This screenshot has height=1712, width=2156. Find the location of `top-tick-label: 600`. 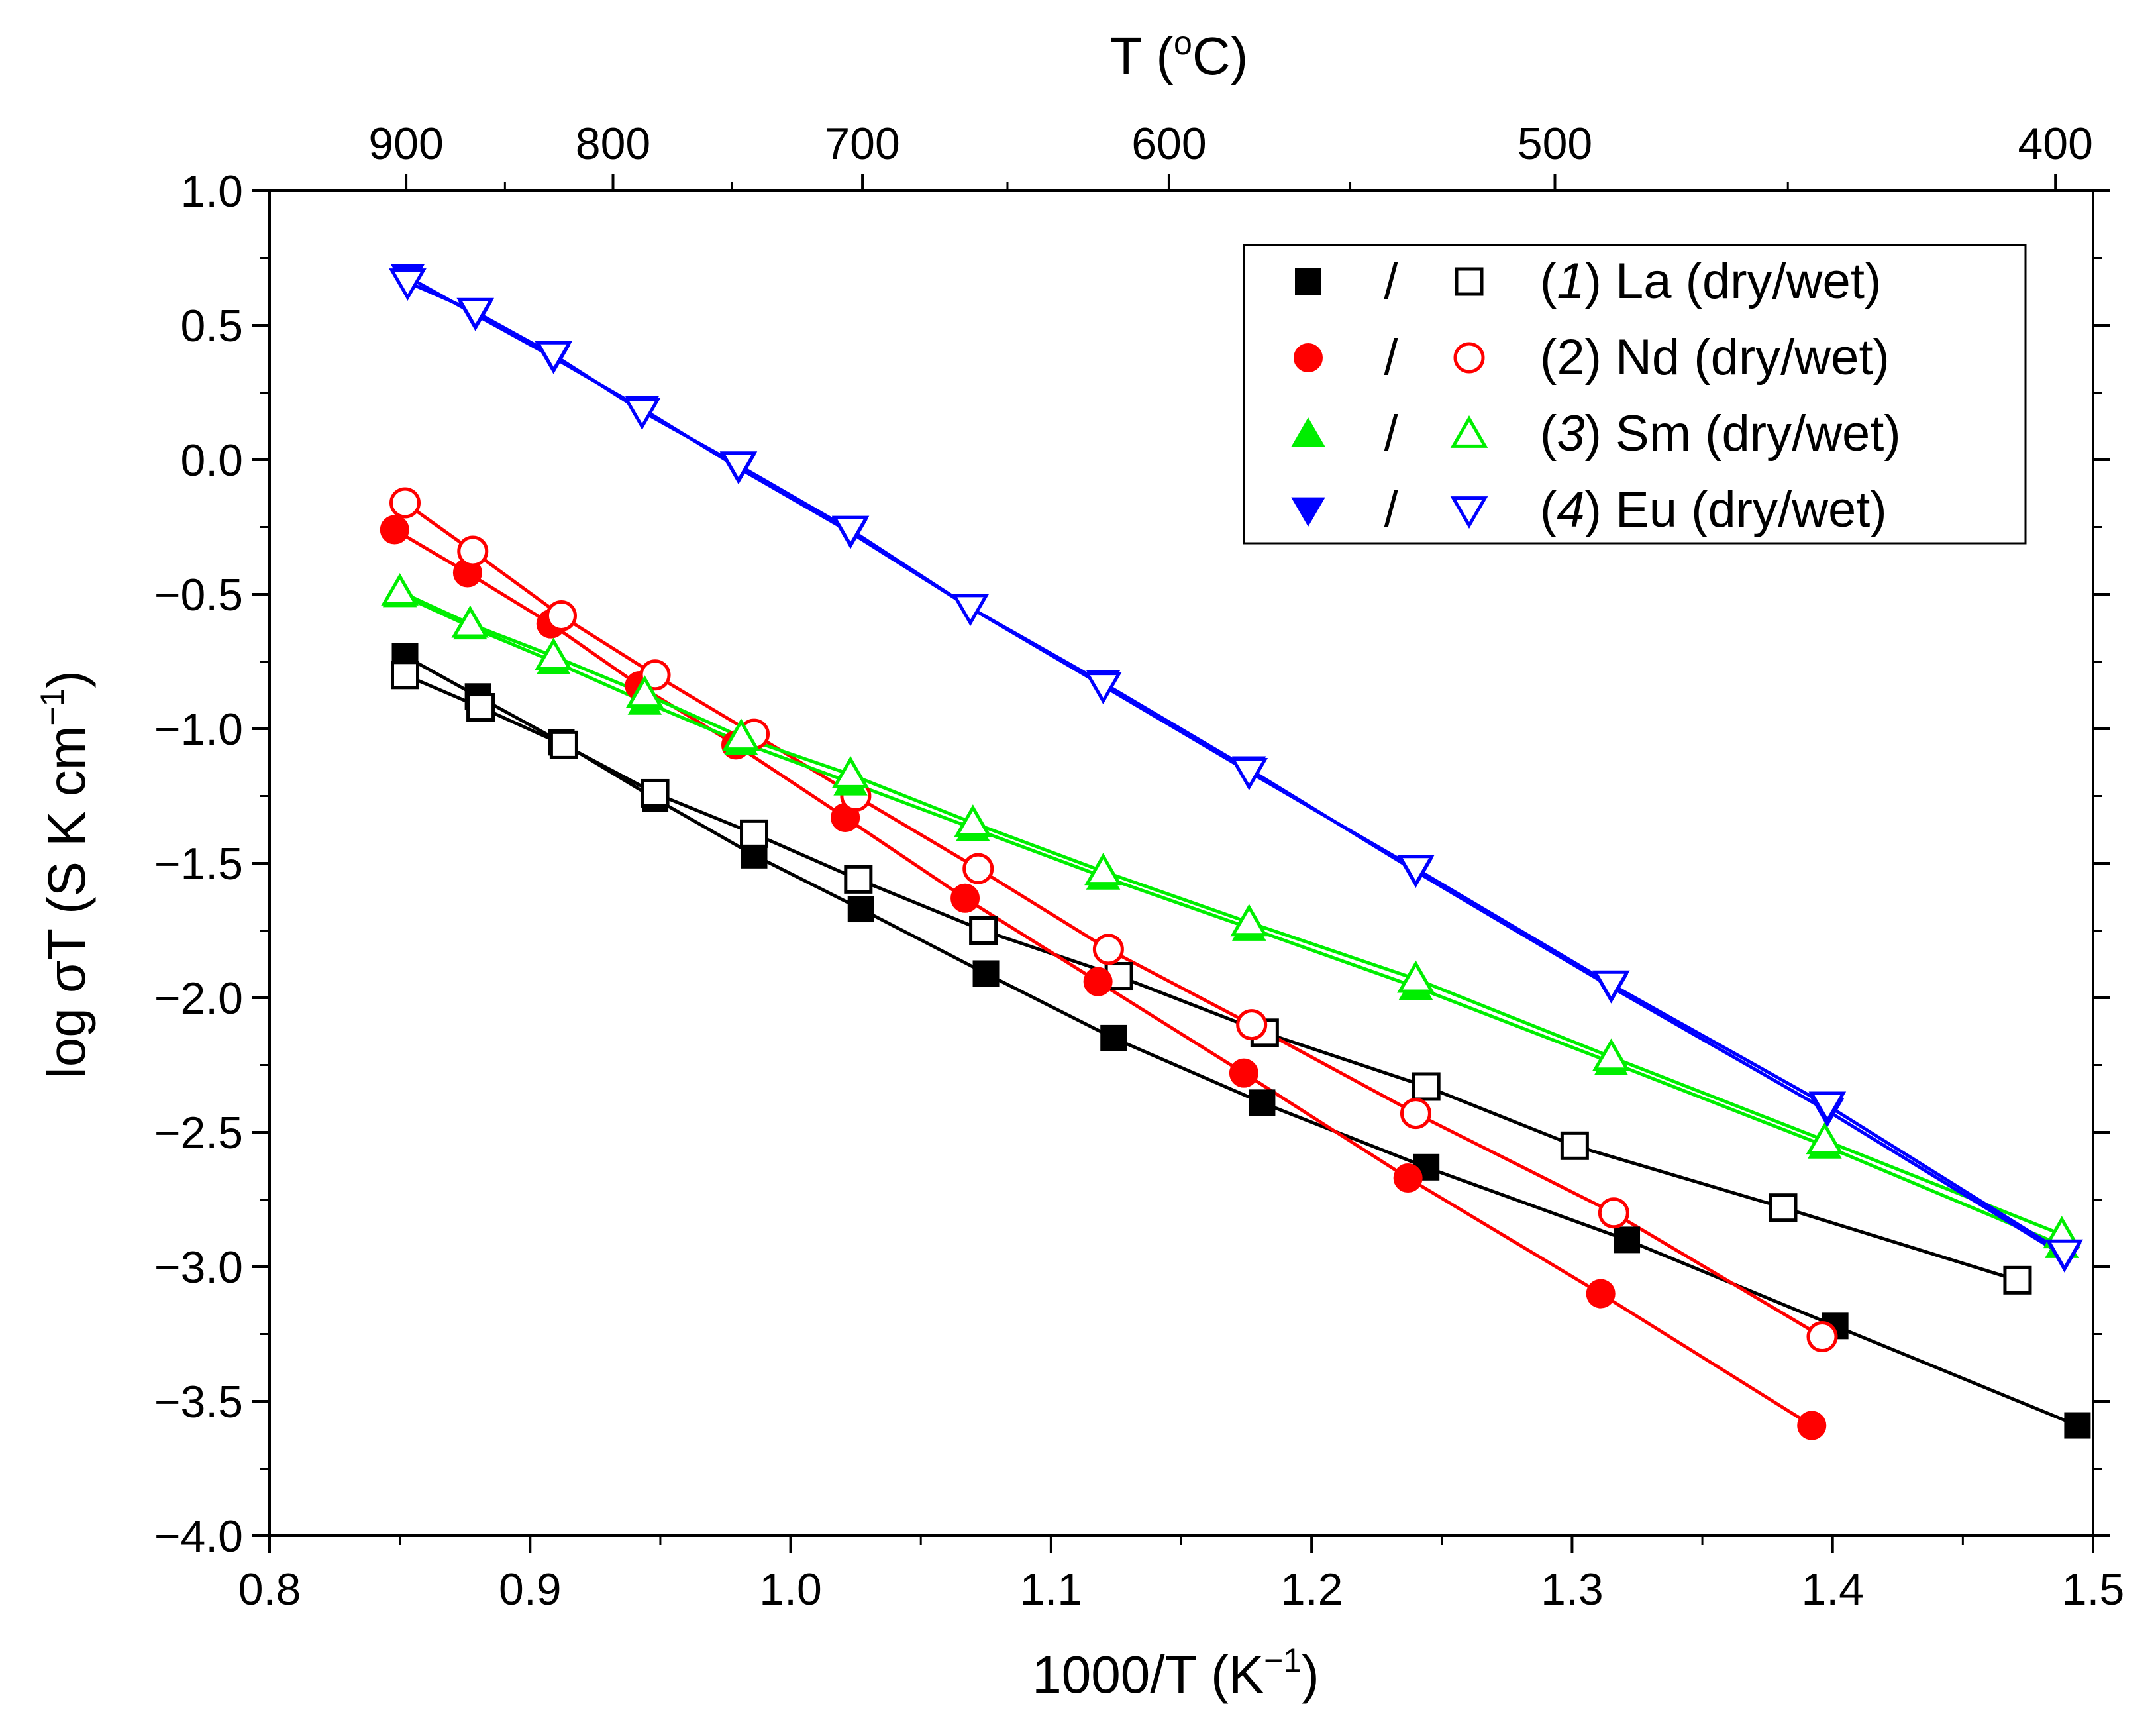

top-tick-label: 600 is located at coordinates (1168, 144).